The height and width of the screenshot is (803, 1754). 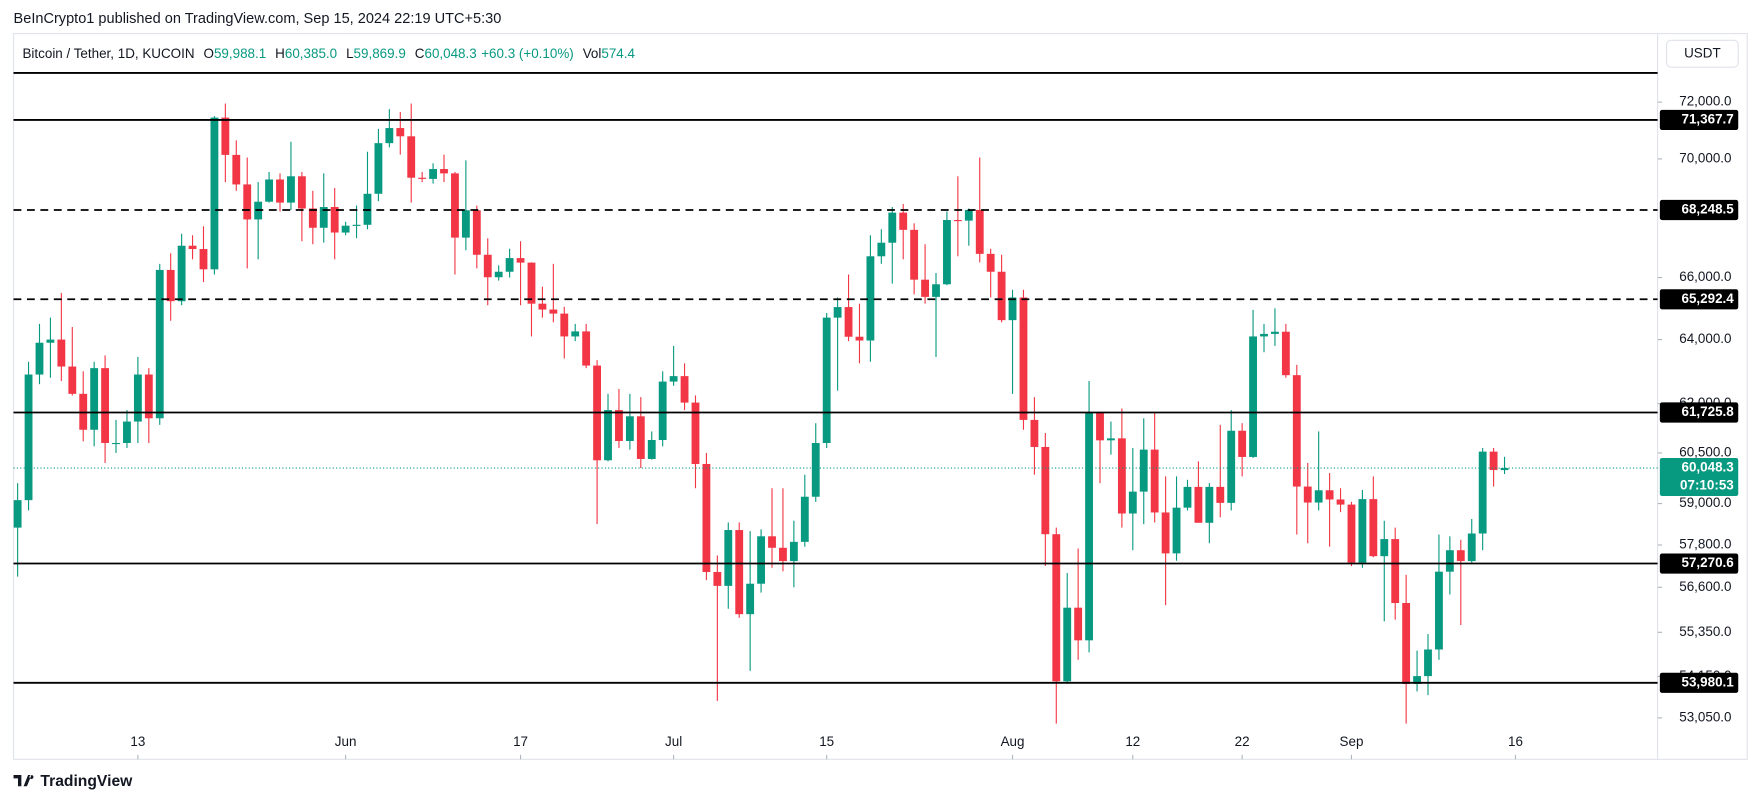 I want to click on y-tick-label: 72,000.0, so click(x=1705, y=101).